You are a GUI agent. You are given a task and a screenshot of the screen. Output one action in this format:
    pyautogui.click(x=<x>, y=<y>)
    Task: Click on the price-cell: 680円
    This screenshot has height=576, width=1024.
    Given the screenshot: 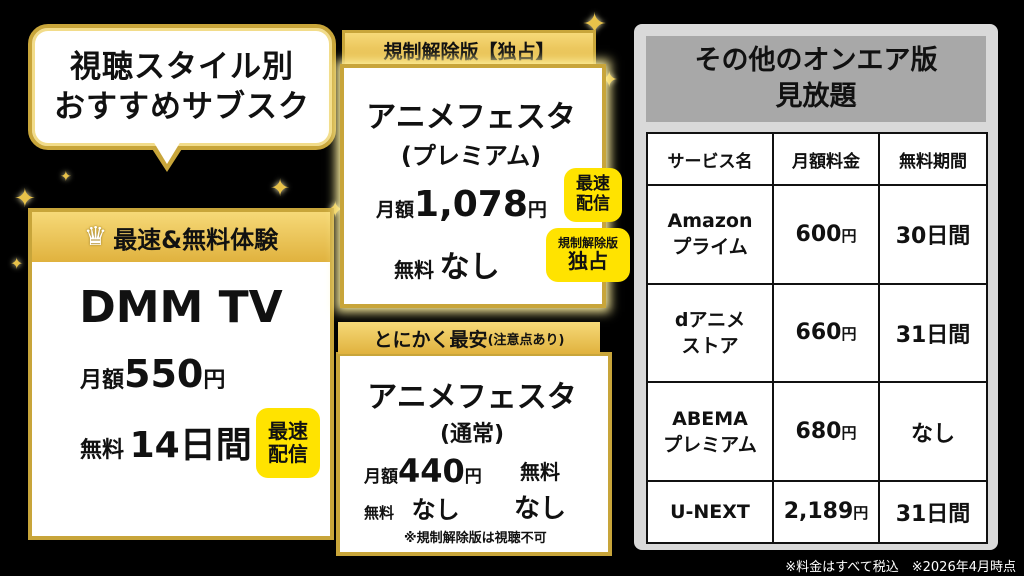 What is the action you would take?
    pyautogui.click(x=826, y=431)
    